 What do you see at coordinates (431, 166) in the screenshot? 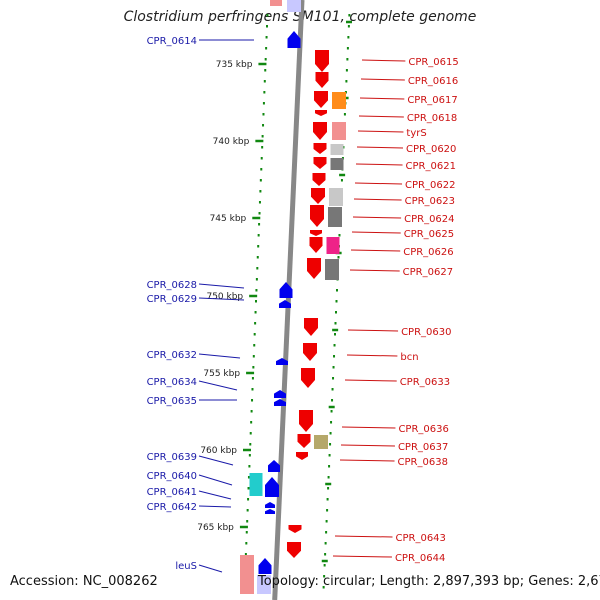
I see `right-gene-label: CPR_0621` at bounding box center [431, 166].